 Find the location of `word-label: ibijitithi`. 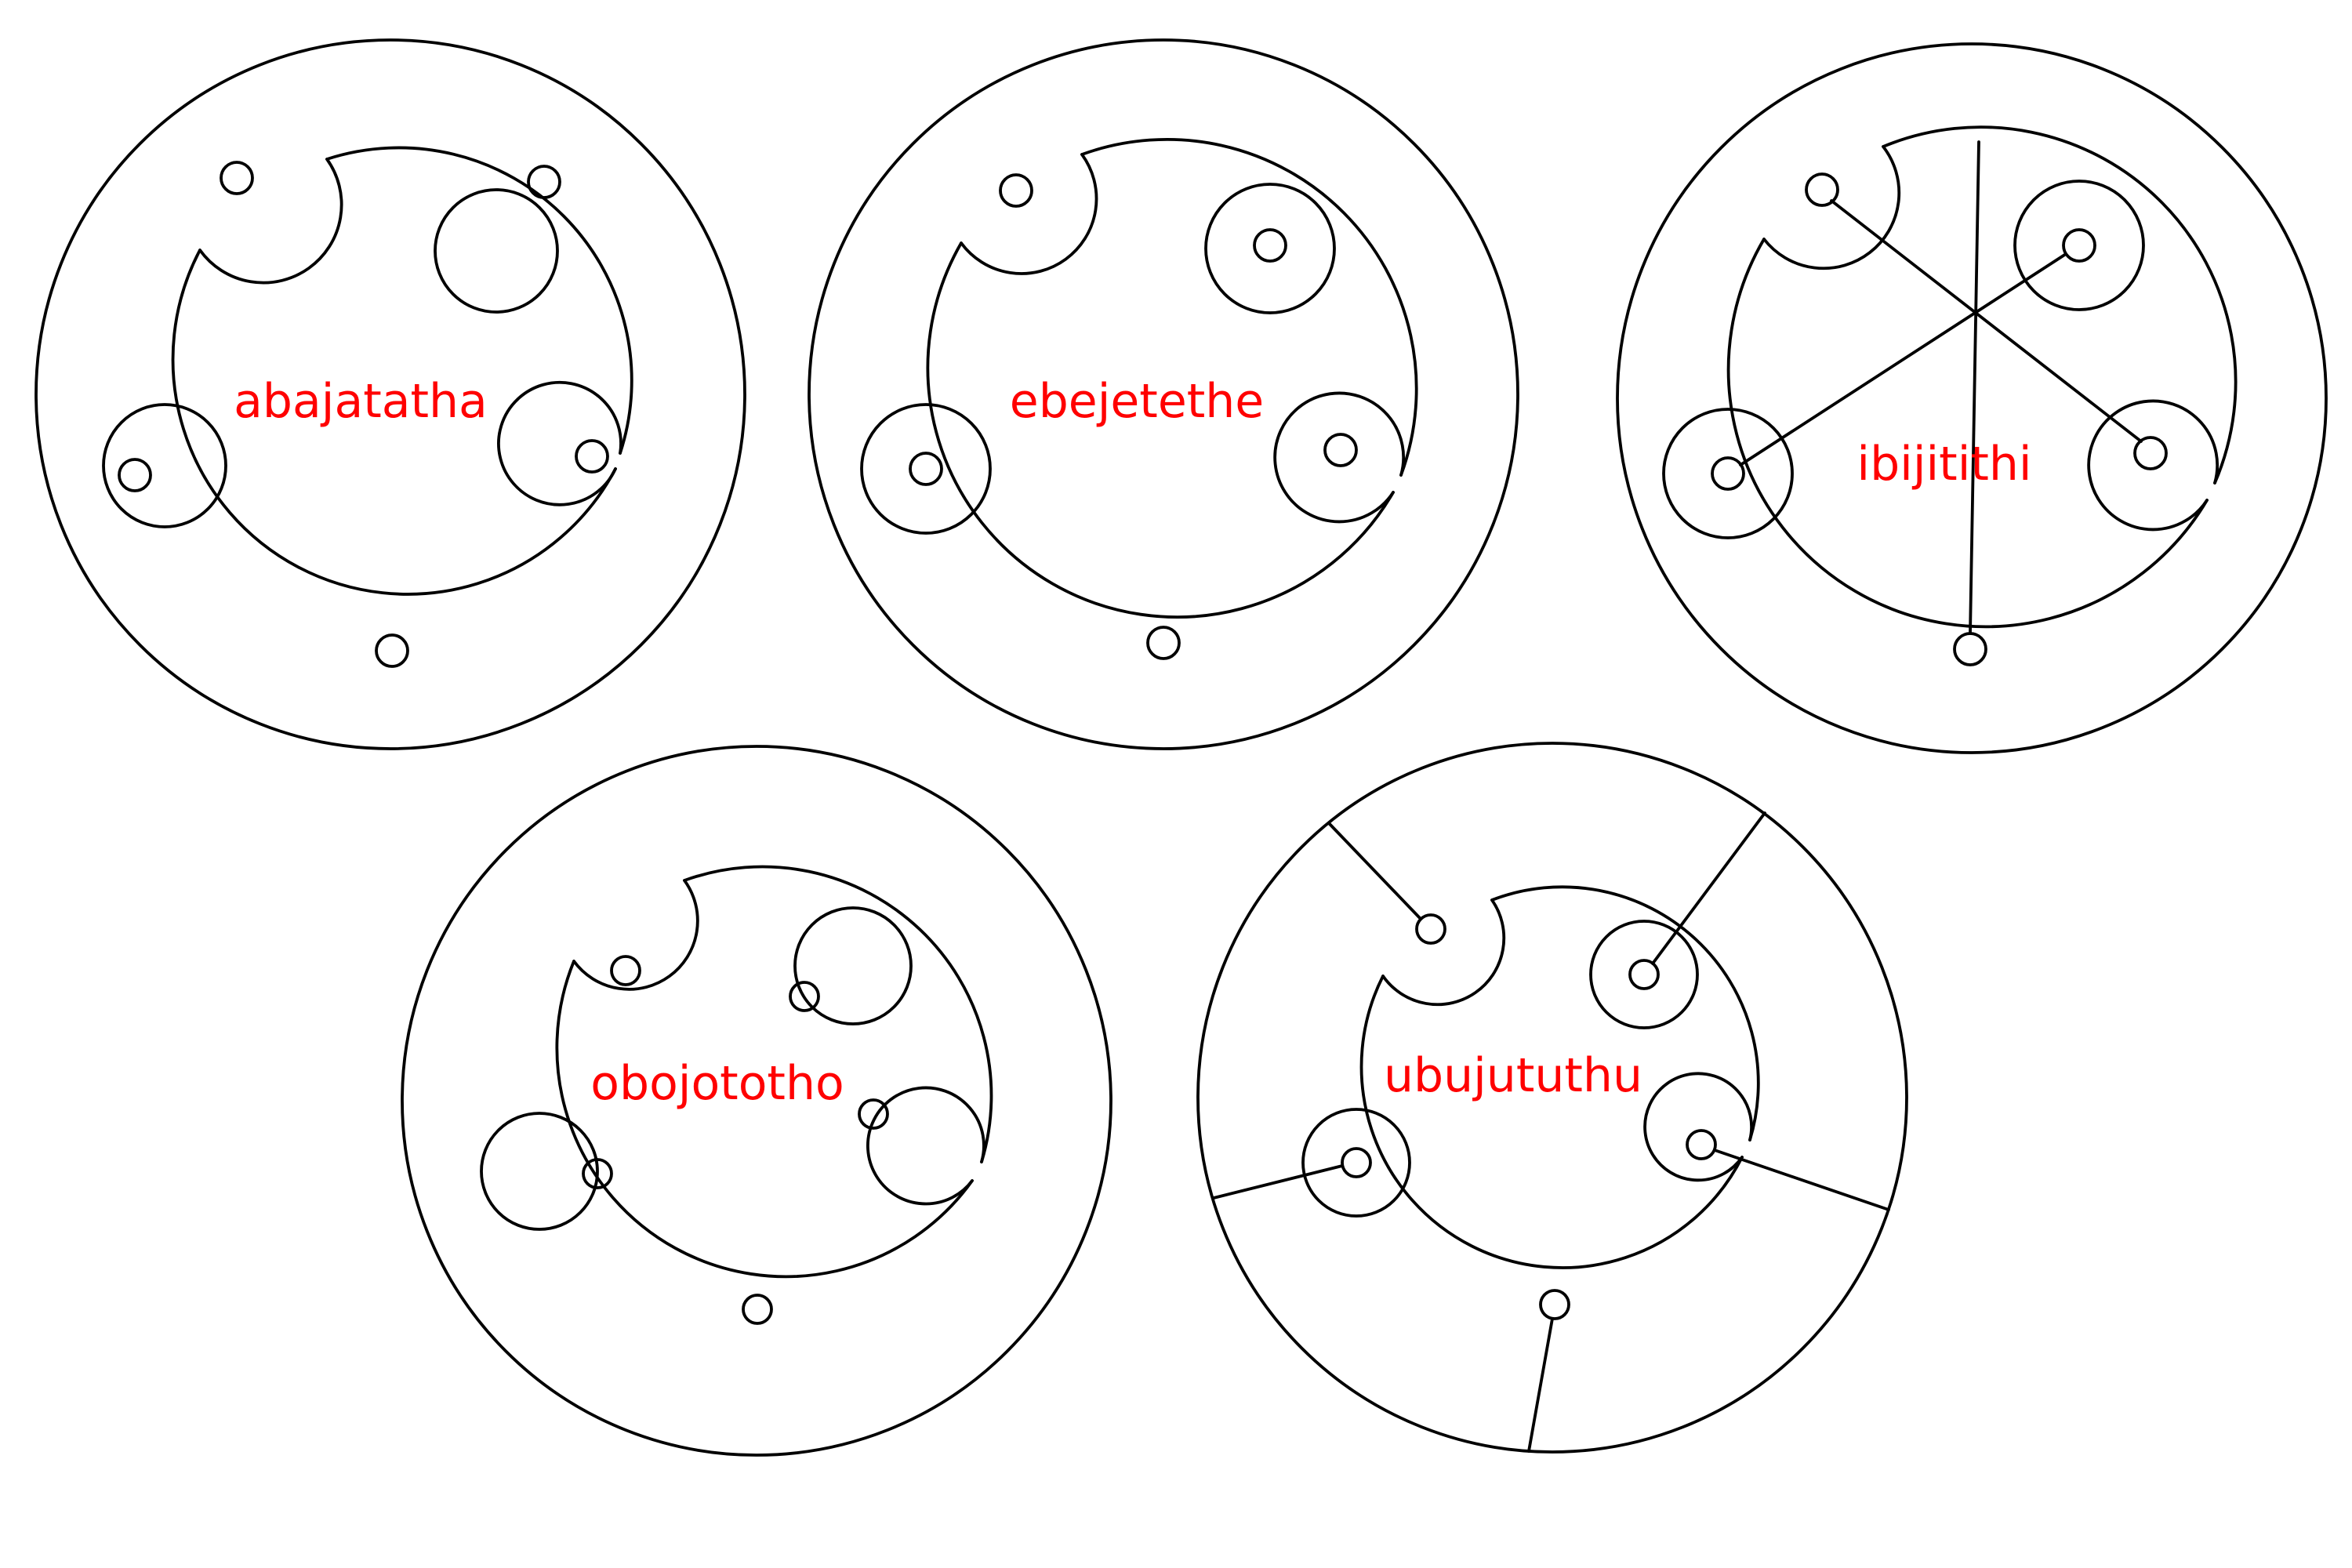

word-label: ibijitithi is located at coordinates (1944, 464).